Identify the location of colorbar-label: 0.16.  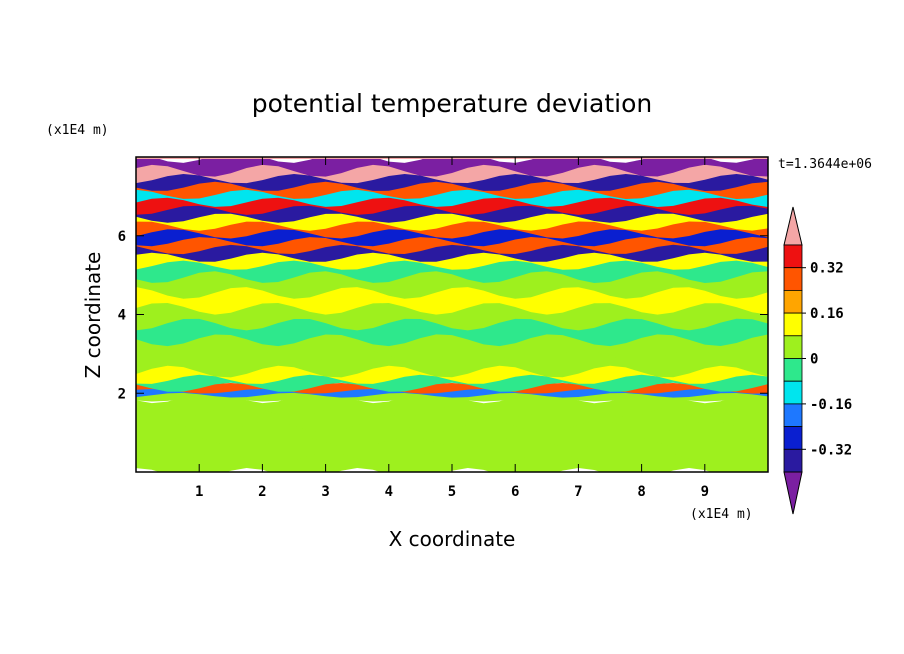
(827, 314).